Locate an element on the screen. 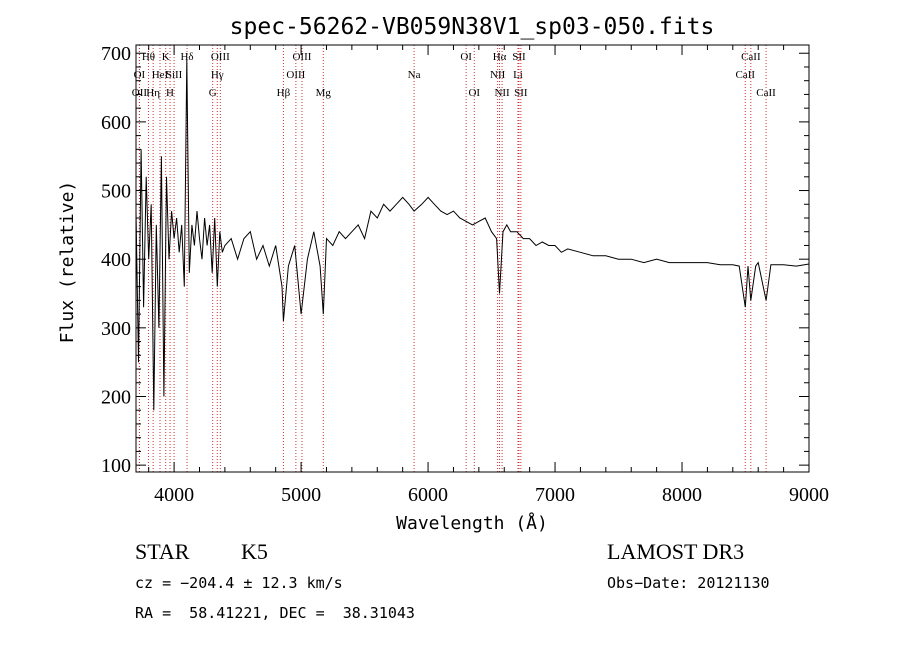  x-tick-label: 4000 is located at coordinates (174, 495).